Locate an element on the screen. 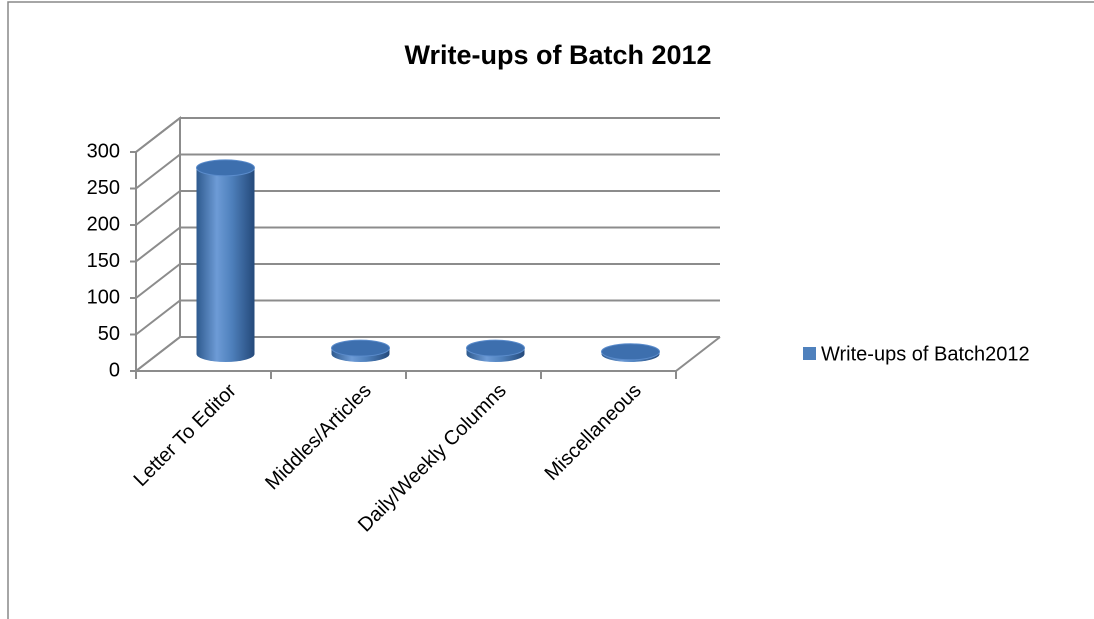 This screenshot has height=619, width=1094. y-tick-label: 150 is located at coordinates (103, 261).